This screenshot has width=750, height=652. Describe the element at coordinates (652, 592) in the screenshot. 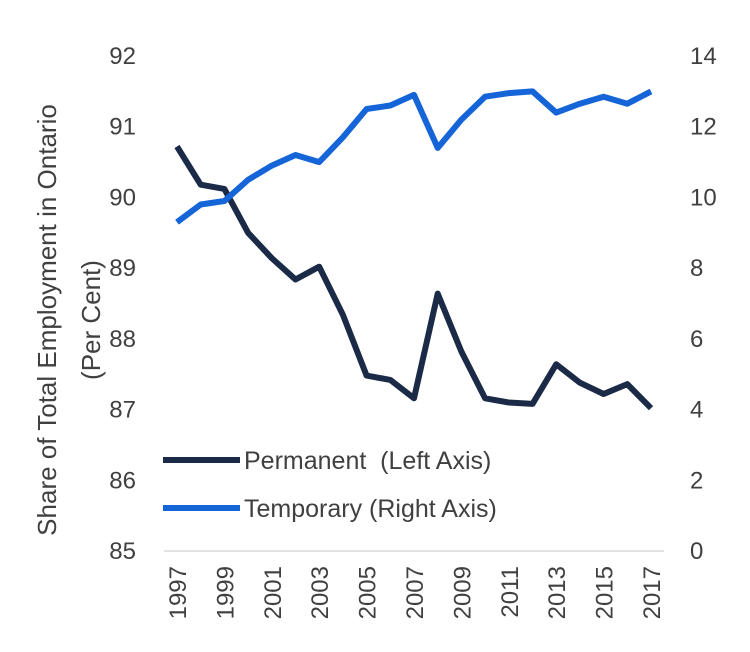

I see `x-tick-label: 2017` at that location.